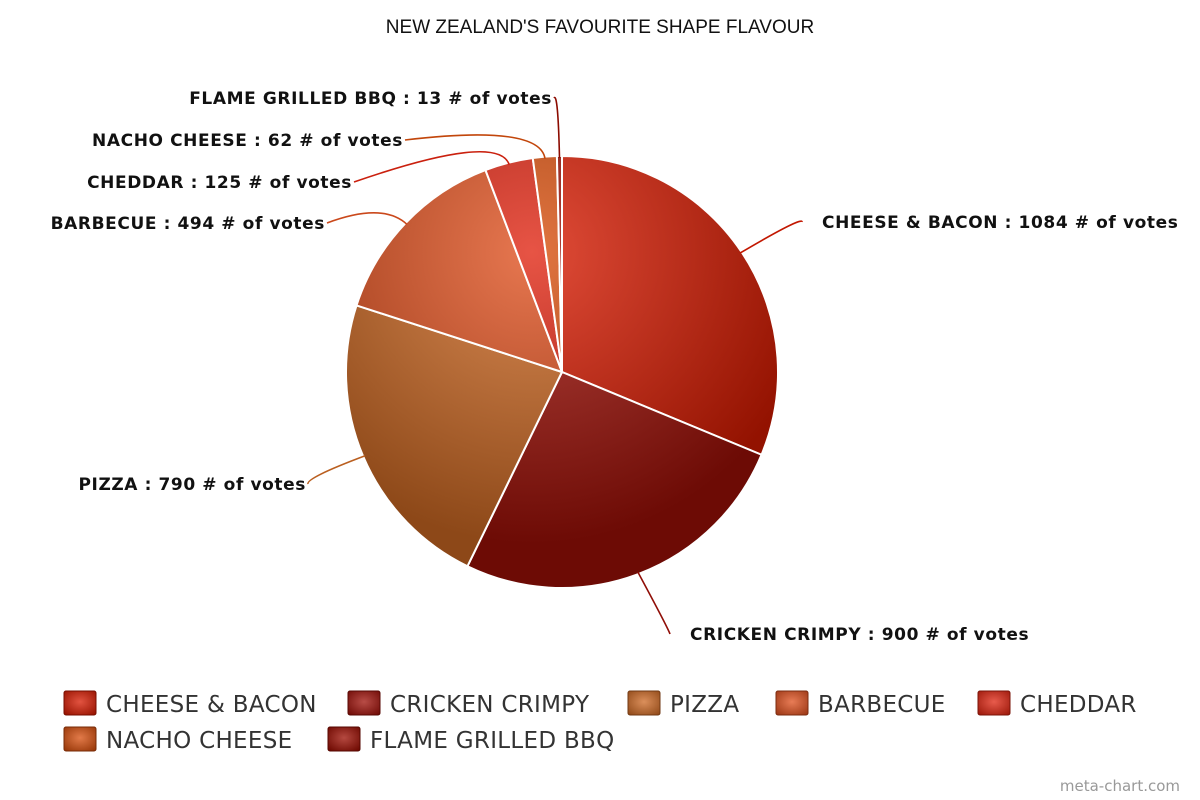  I want to click on legend-label: CHEDDAR, so click(1078, 705).